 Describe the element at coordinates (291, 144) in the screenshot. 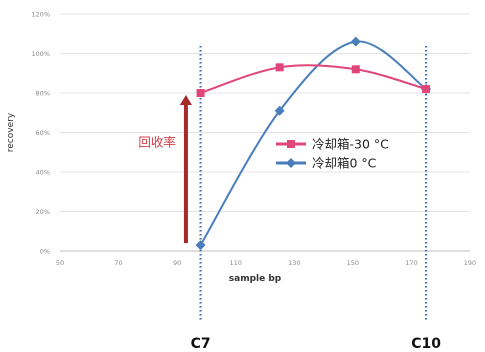

I see `legend-marker-square` at that location.